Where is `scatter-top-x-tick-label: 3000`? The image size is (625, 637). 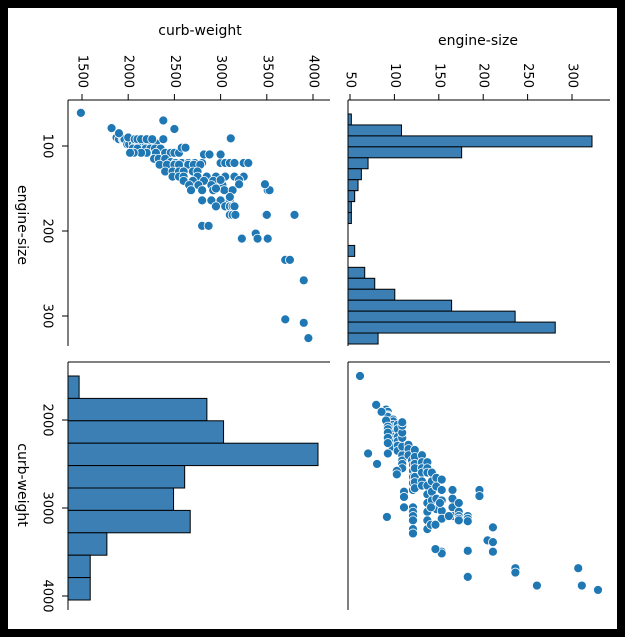 scatter-top-x-tick-label: 3000 is located at coordinates (220, 71).